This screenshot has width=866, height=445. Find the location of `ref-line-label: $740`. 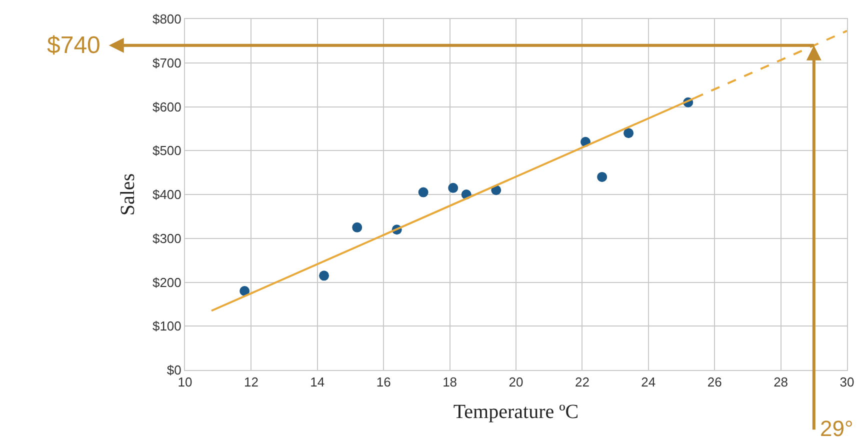

ref-line-label: $740 is located at coordinates (73, 45).